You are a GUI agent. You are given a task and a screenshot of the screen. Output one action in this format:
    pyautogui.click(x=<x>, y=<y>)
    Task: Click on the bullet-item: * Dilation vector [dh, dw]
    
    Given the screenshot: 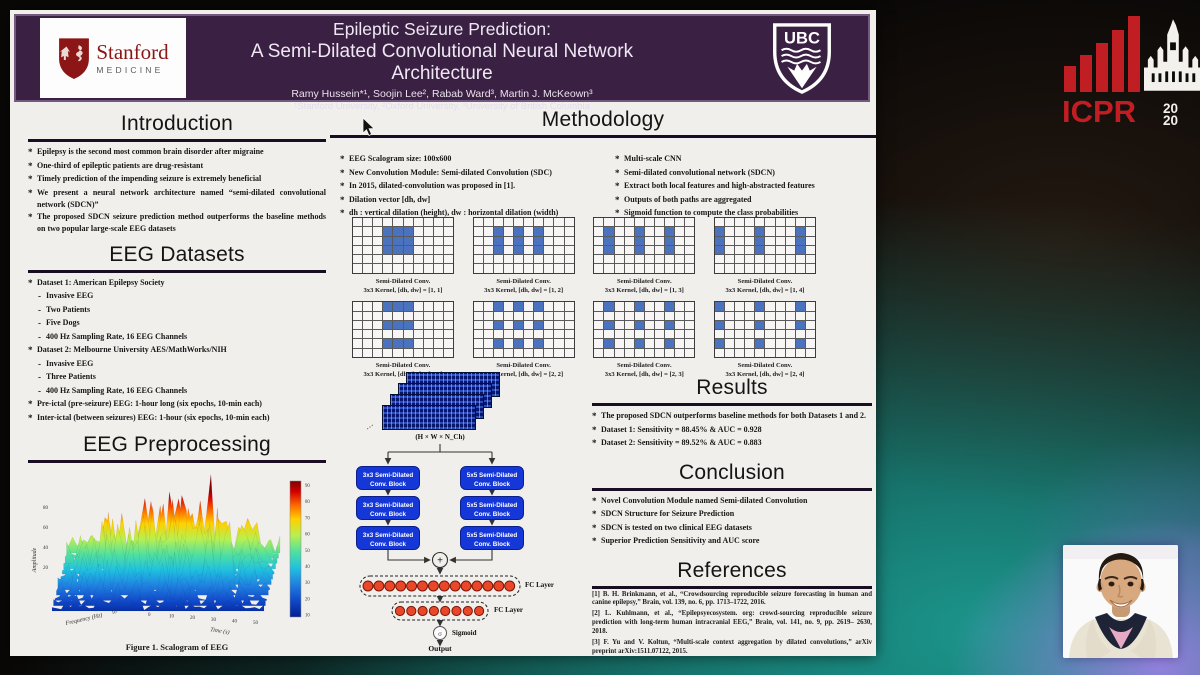 What is the action you would take?
    pyautogui.click(x=470, y=201)
    